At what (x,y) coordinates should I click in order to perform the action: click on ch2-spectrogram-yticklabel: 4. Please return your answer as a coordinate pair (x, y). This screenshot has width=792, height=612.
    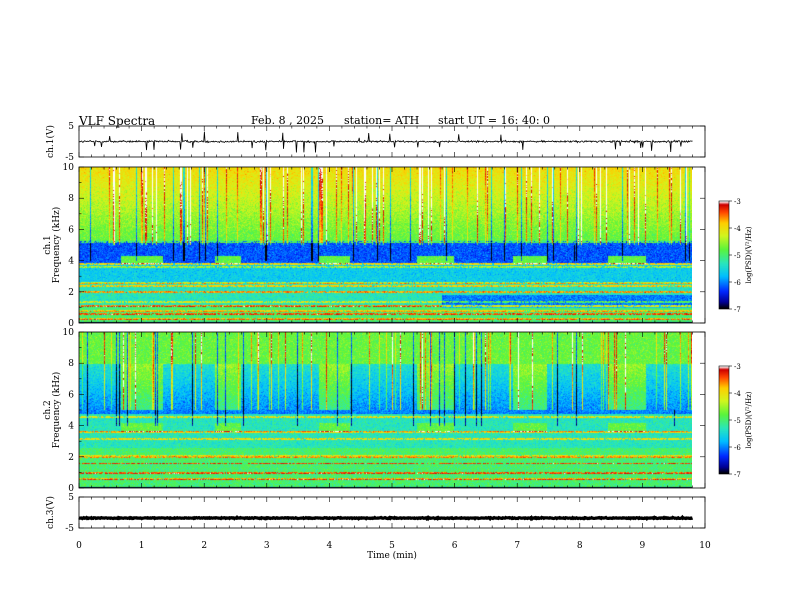
    Looking at the image, I should click on (71, 427).